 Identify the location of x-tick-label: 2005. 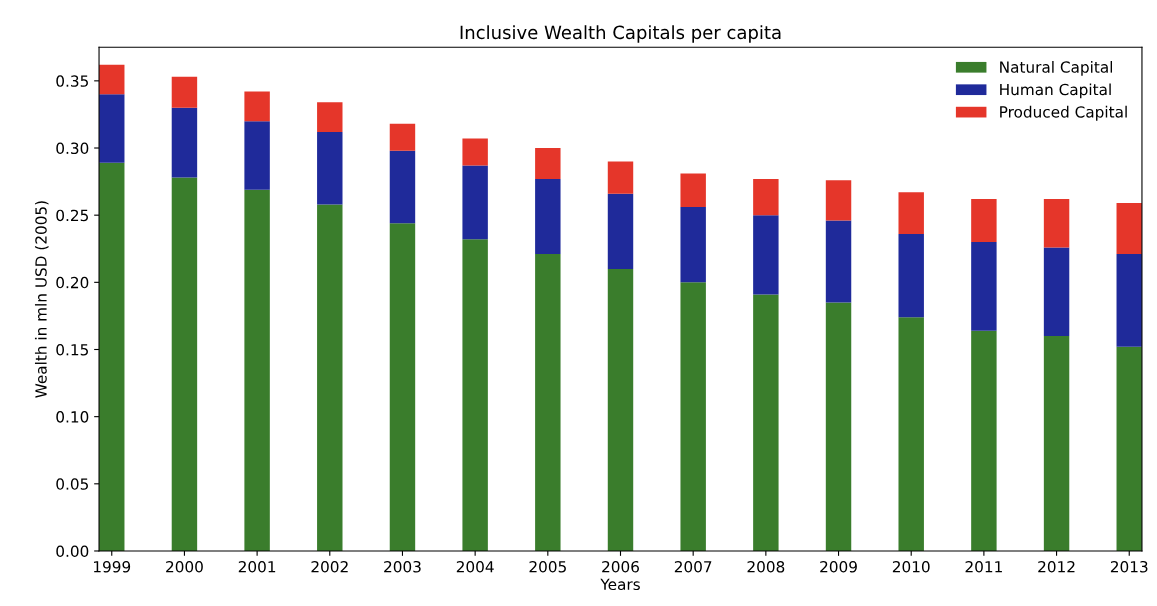
(547, 566).